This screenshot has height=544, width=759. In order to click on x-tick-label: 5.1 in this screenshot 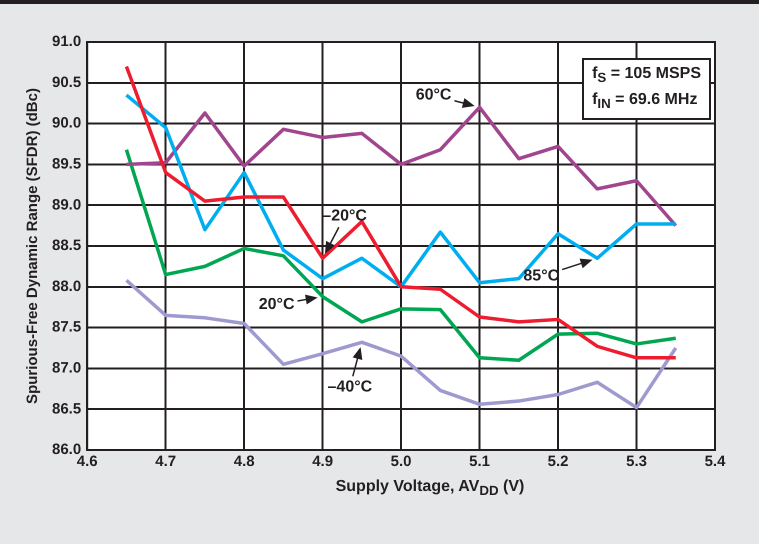, I will do `click(479, 461)`.